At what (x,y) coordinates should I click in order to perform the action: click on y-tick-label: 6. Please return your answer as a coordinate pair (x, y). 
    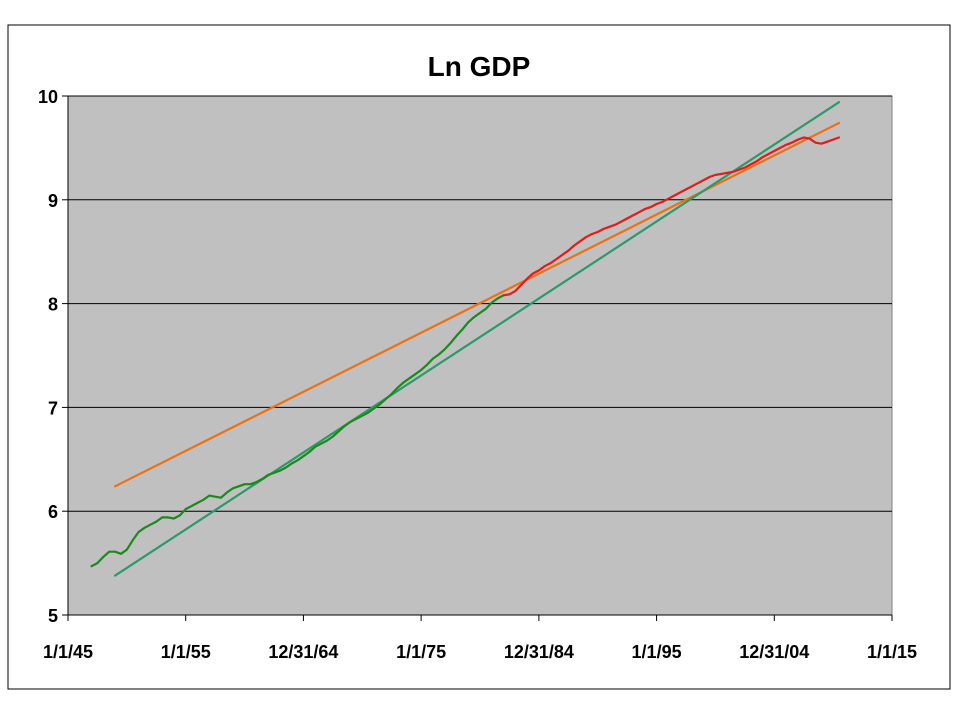
    Looking at the image, I should click on (53, 512).